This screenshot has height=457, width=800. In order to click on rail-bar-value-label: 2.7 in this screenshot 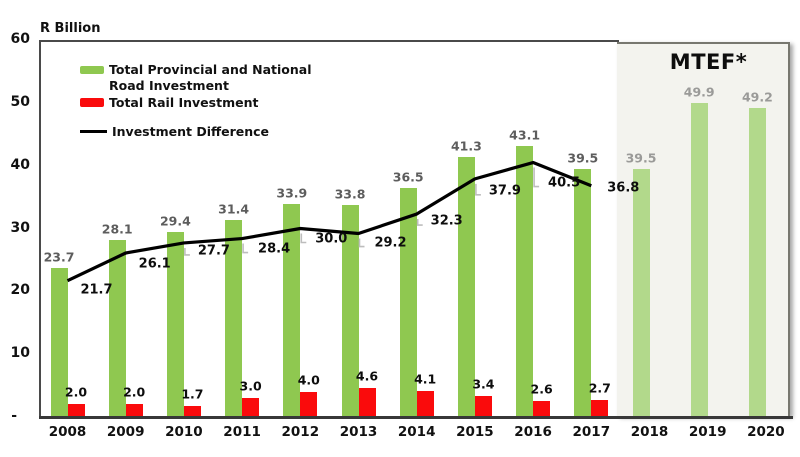, I will do `click(599, 388)`.